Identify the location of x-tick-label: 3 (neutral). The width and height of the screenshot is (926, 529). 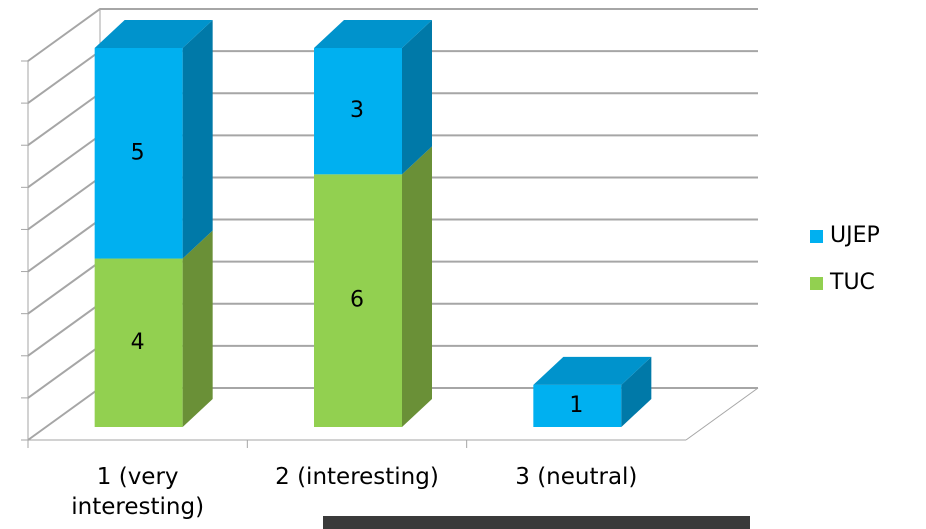
(576, 477).